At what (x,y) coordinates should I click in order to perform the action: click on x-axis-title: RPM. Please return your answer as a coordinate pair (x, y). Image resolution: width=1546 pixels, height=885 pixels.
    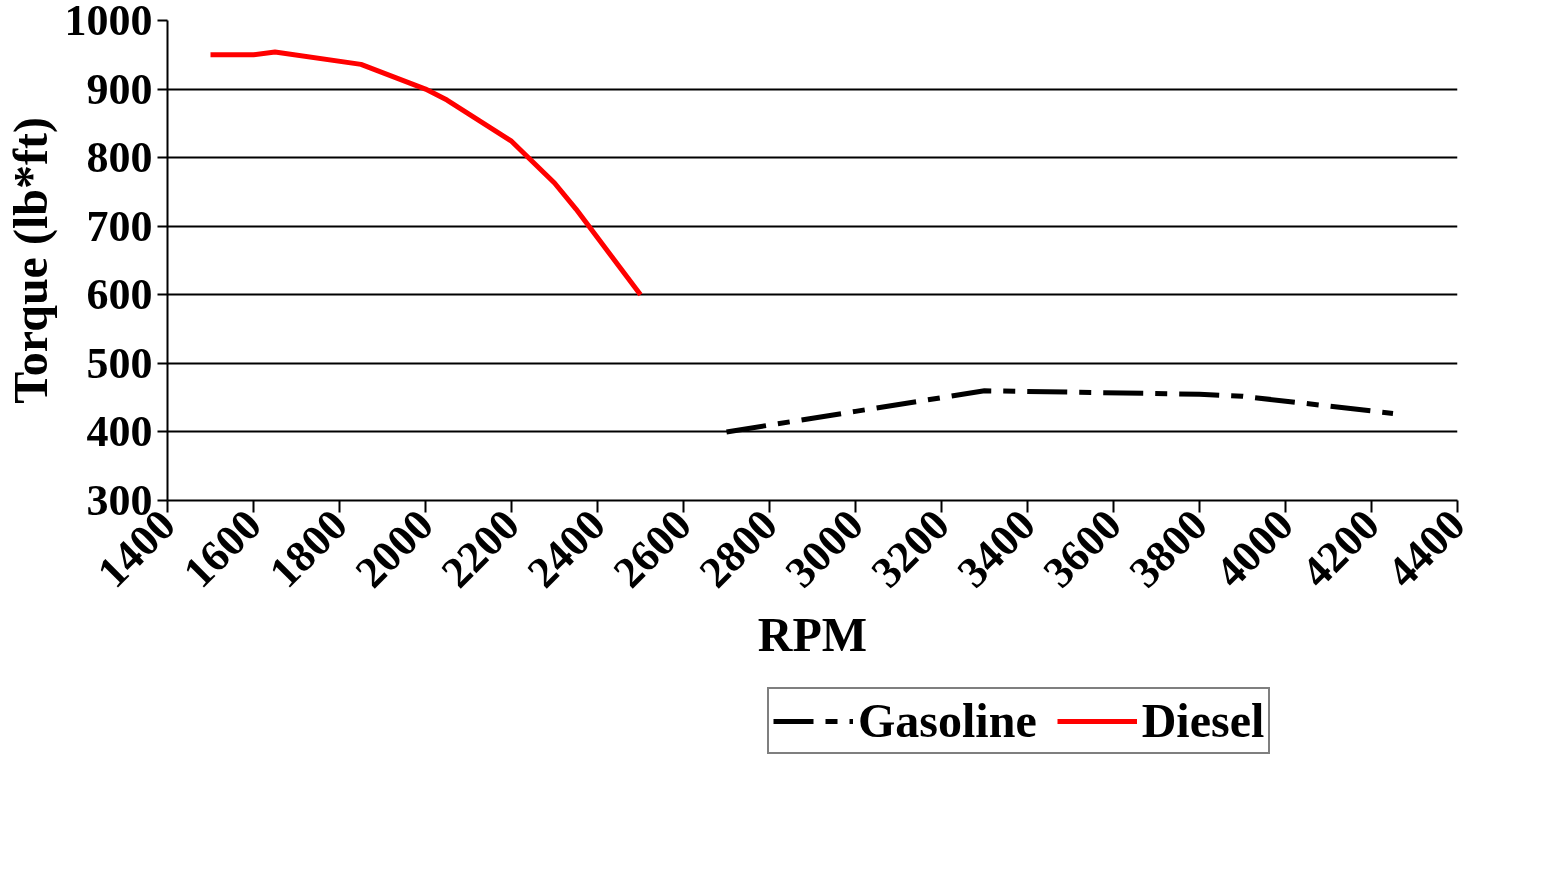
    Looking at the image, I should click on (812, 635).